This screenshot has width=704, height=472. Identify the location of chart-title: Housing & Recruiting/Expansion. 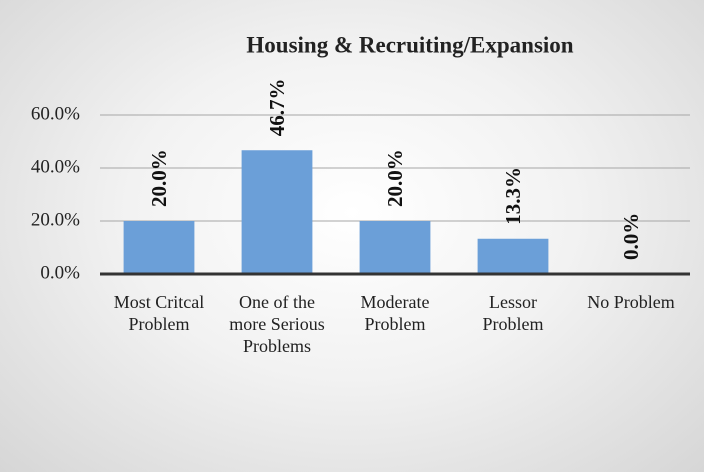
(409, 44).